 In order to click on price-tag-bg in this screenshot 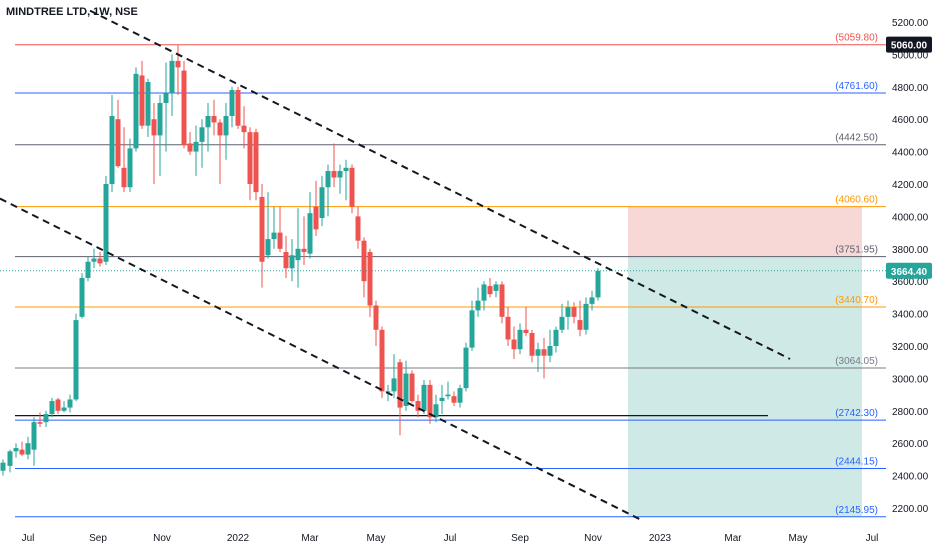, I will do `click(909, 270)`.